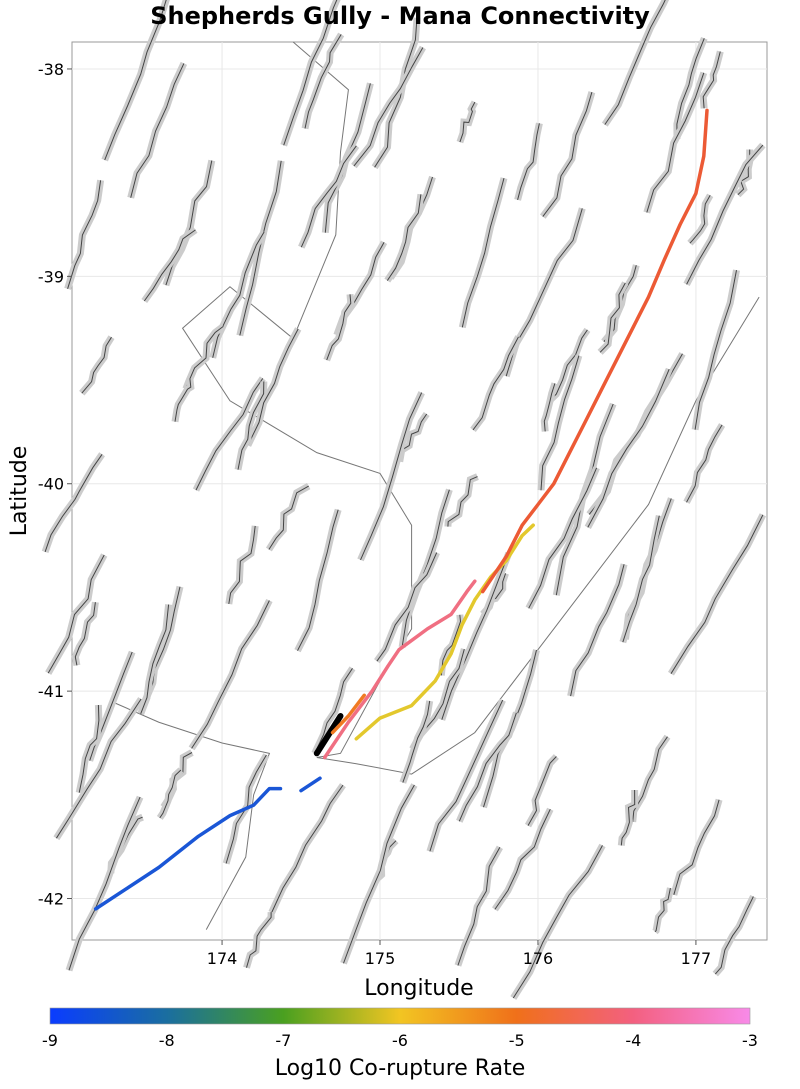  I want to click on x-axis-label: Longitude, so click(418, 988).